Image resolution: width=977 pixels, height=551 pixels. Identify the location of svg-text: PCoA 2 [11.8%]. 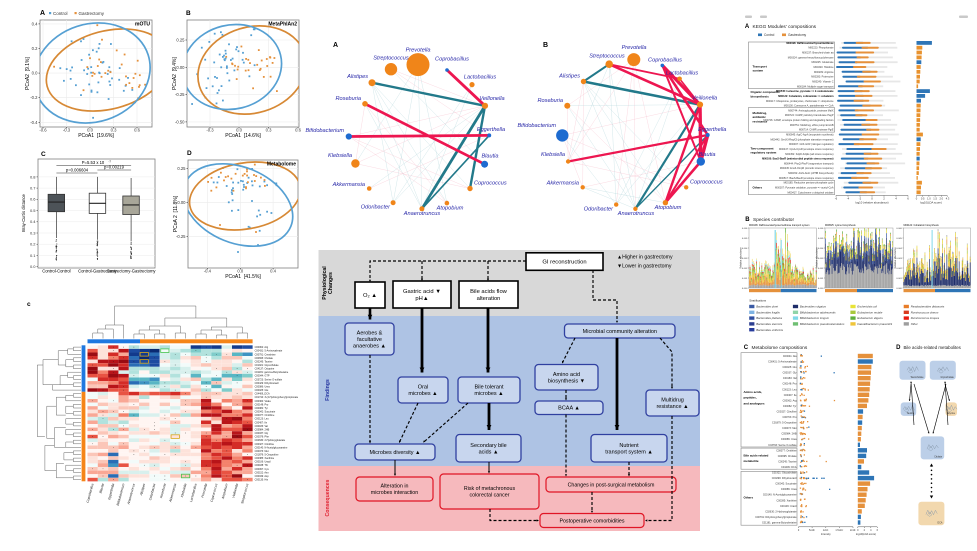
(176, 213).